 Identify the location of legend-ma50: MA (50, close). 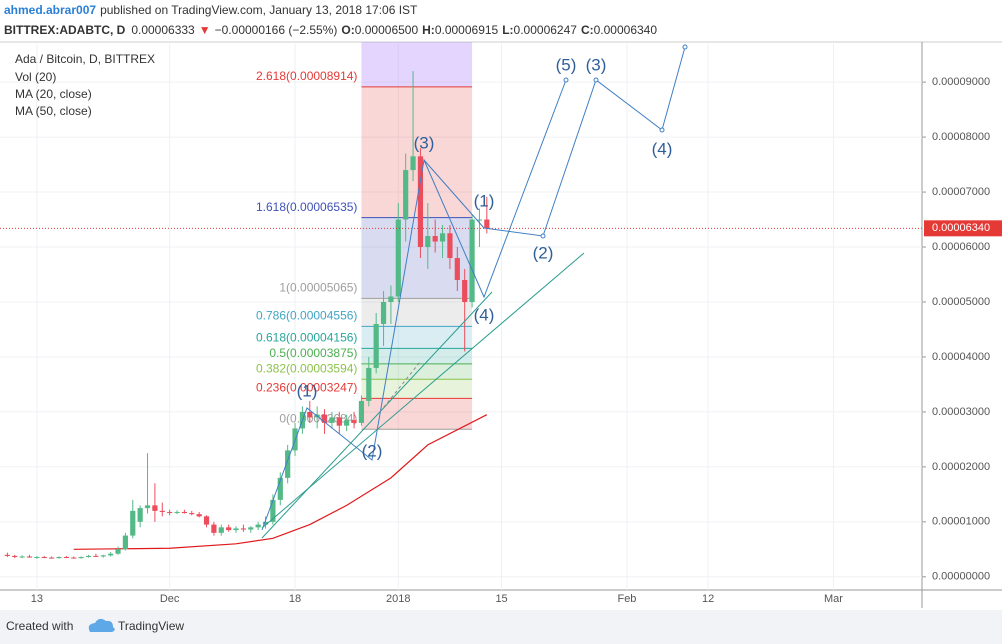
(53, 111).